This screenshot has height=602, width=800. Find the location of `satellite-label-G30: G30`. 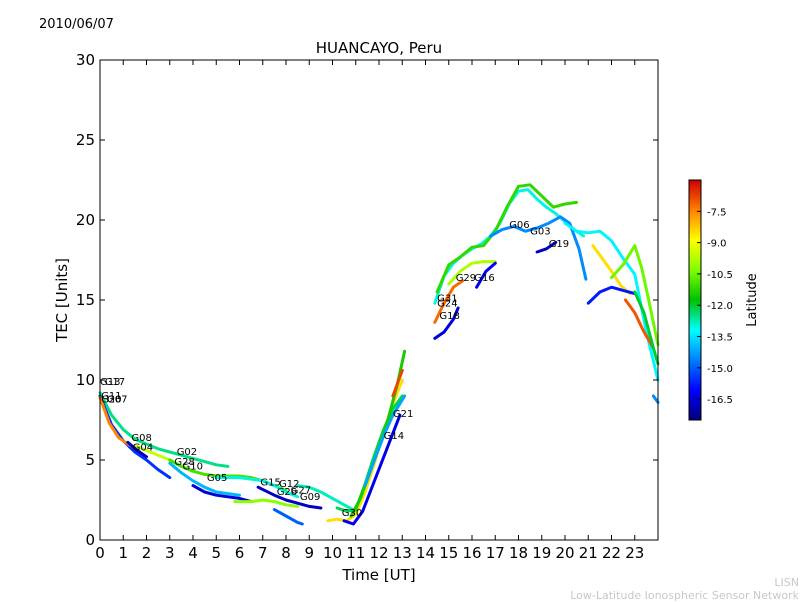

satellite-label-G30: G30 is located at coordinates (352, 513).